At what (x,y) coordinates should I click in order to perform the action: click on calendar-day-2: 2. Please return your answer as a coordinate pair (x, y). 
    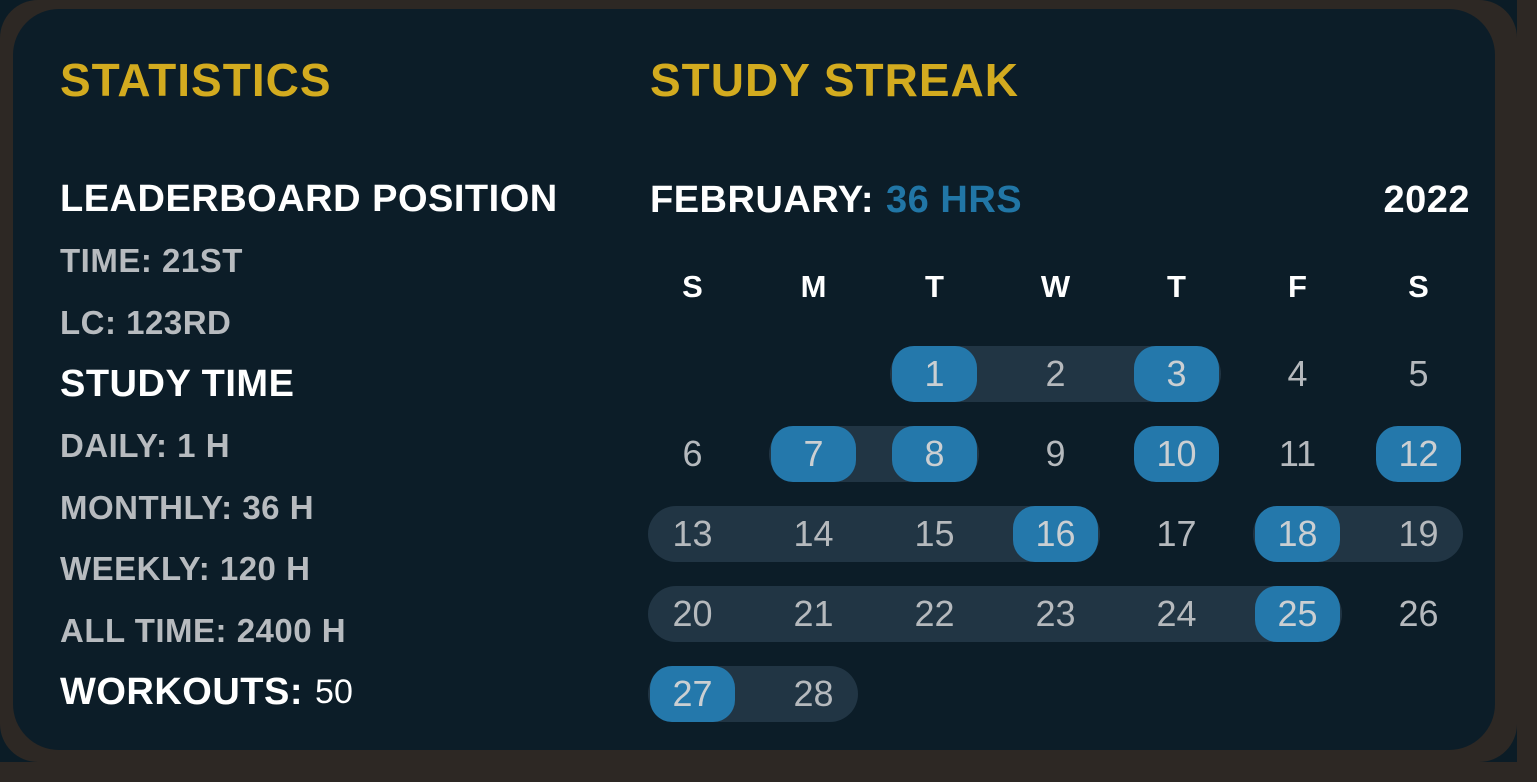
    Looking at the image, I should click on (1055, 374).